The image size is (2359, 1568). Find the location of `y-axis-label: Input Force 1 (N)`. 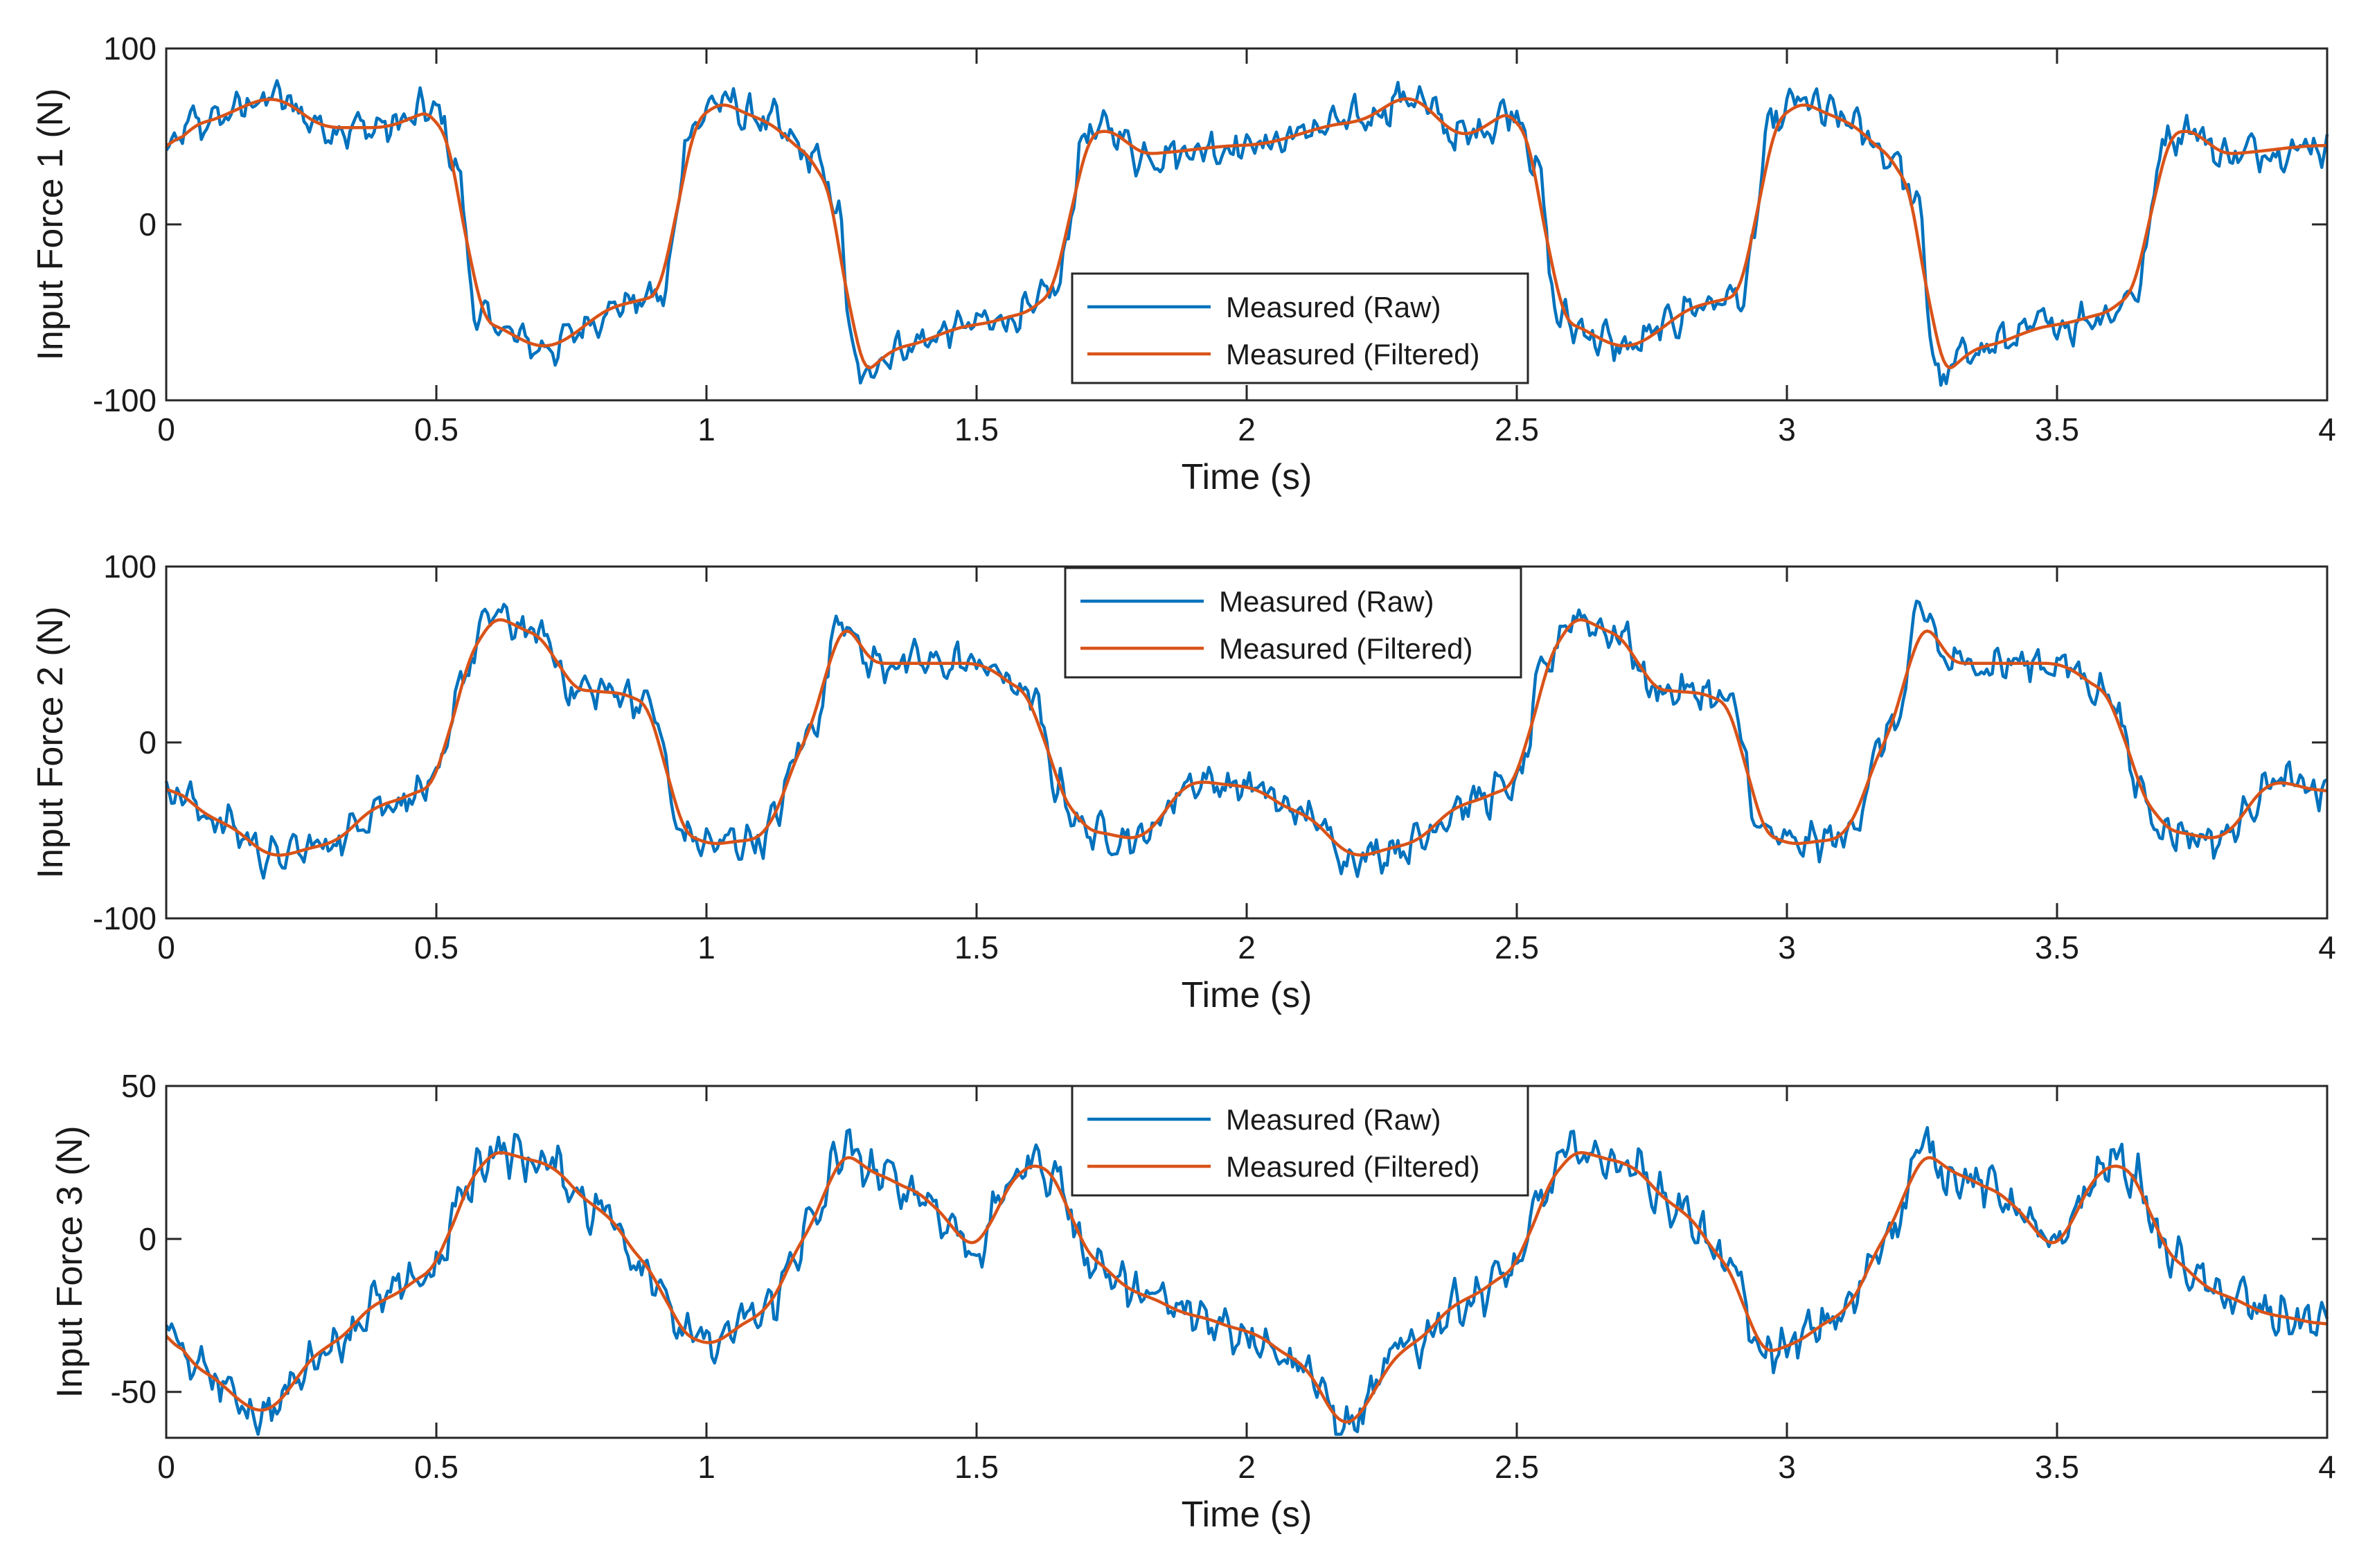

y-axis-label: Input Force 1 (N) is located at coordinates (50, 224).